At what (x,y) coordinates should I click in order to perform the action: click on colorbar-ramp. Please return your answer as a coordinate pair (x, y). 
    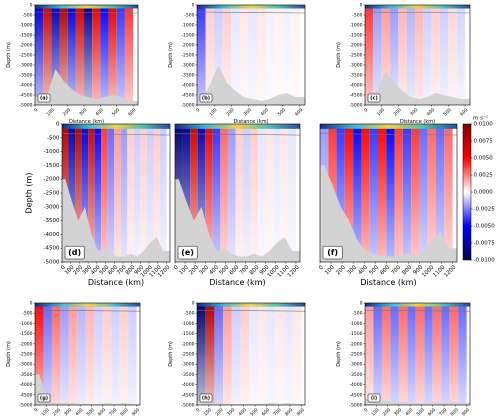
    Looking at the image, I should click on (467, 192).